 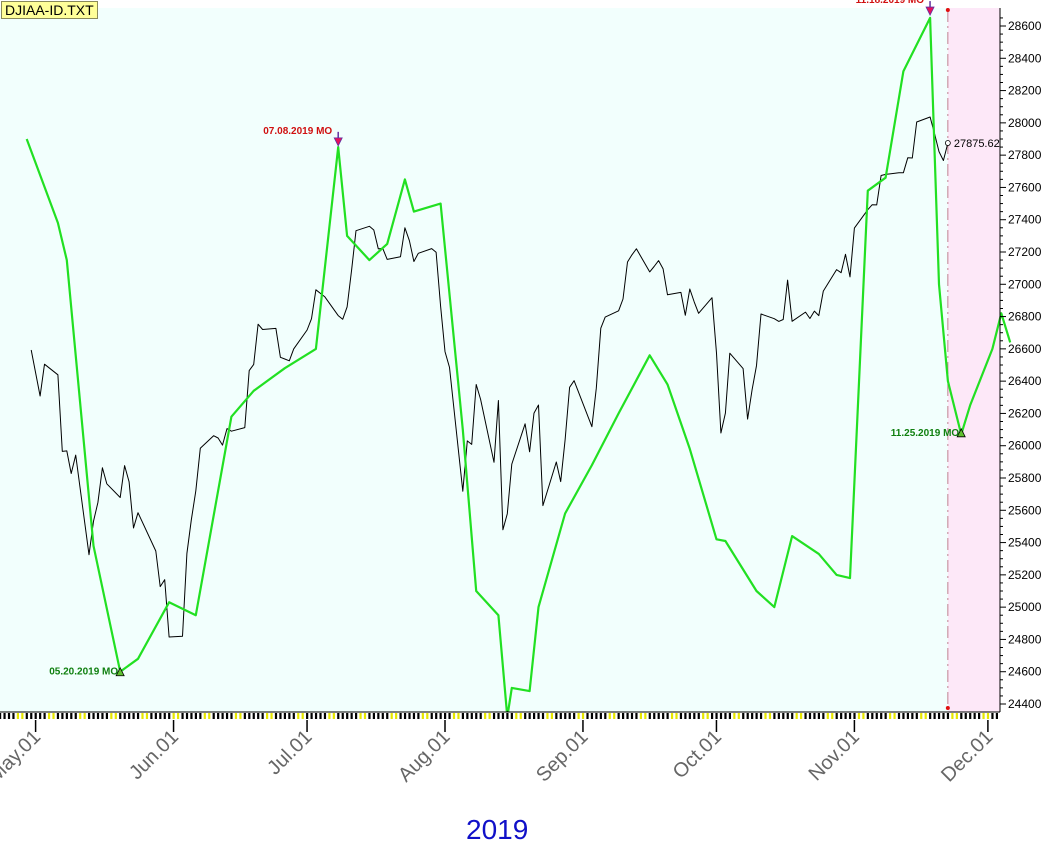 What do you see at coordinates (154, 755) in the screenshot?
I see `x-tick-label: Jun.01` at bounding box center [154, 755].